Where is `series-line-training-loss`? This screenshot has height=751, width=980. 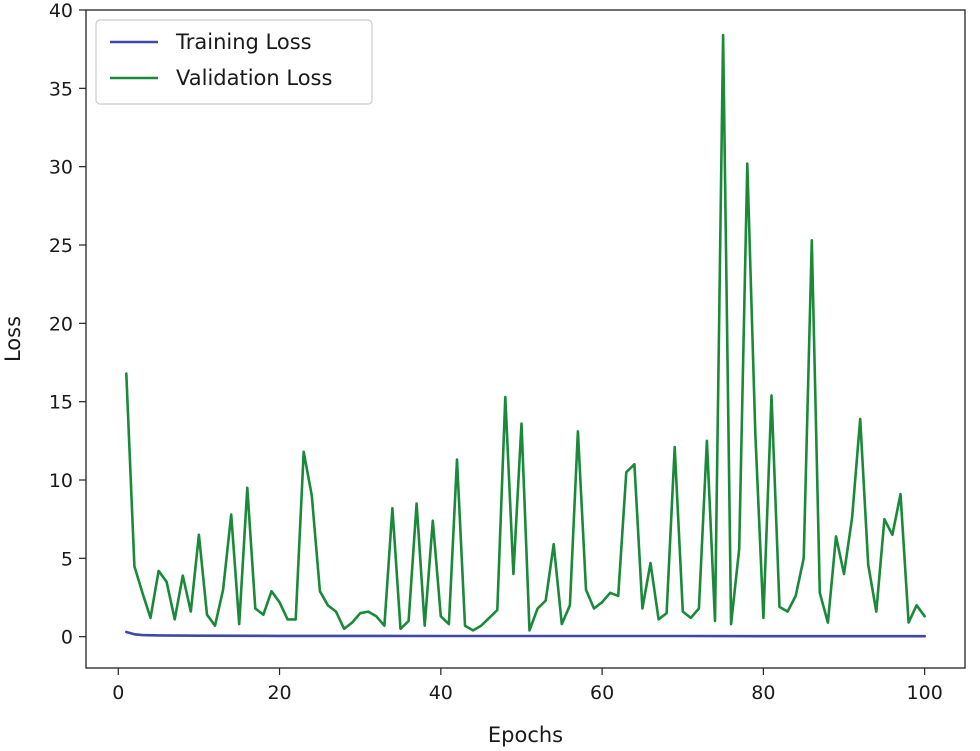
series-line-training-loss is located at coordinates (526, 634).